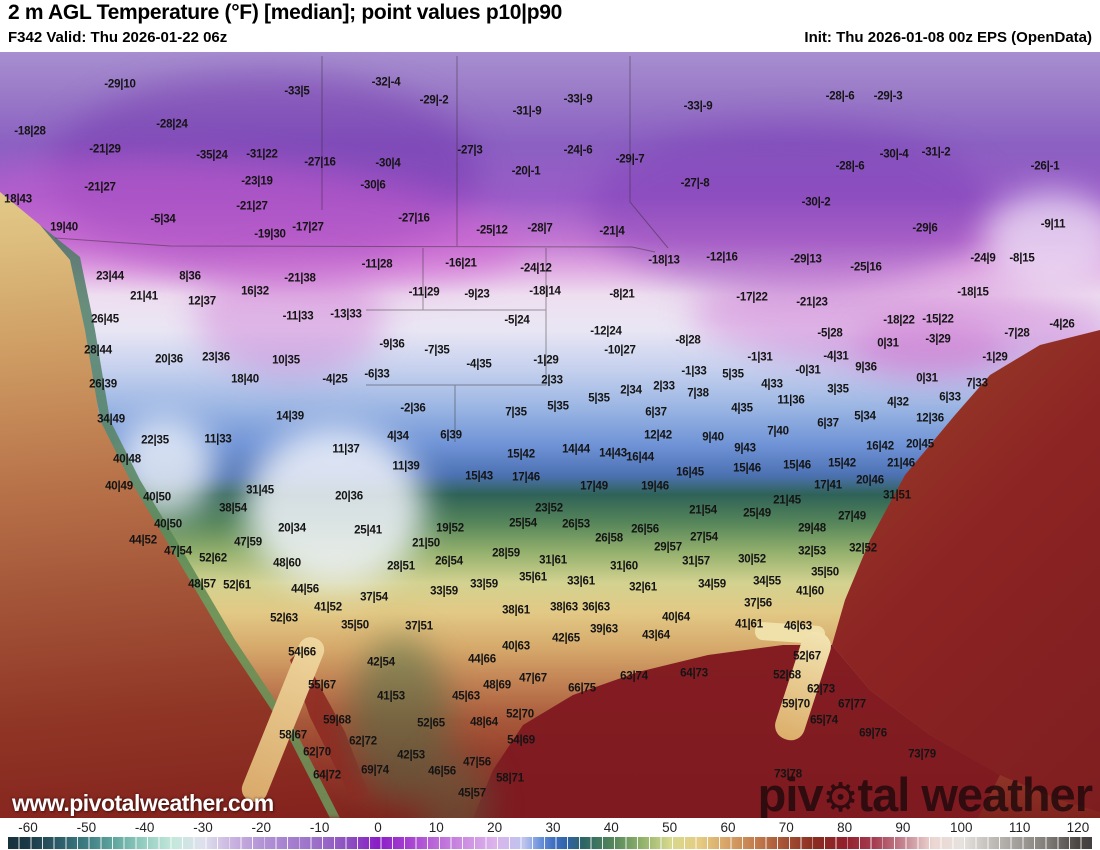  Describe the element at coordinates (103, 384) in the screenshot. I see `point-value: 26|39` at that location.